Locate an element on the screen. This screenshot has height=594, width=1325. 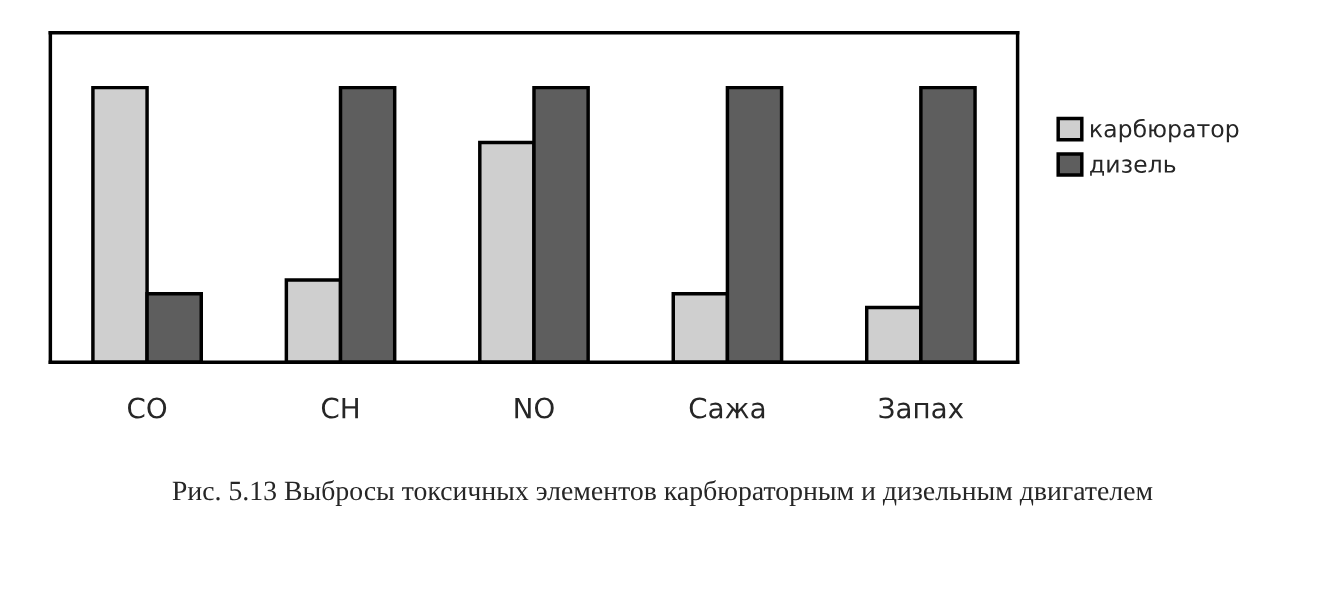
x-tick-label: CH is located at coordinates (339, 408).